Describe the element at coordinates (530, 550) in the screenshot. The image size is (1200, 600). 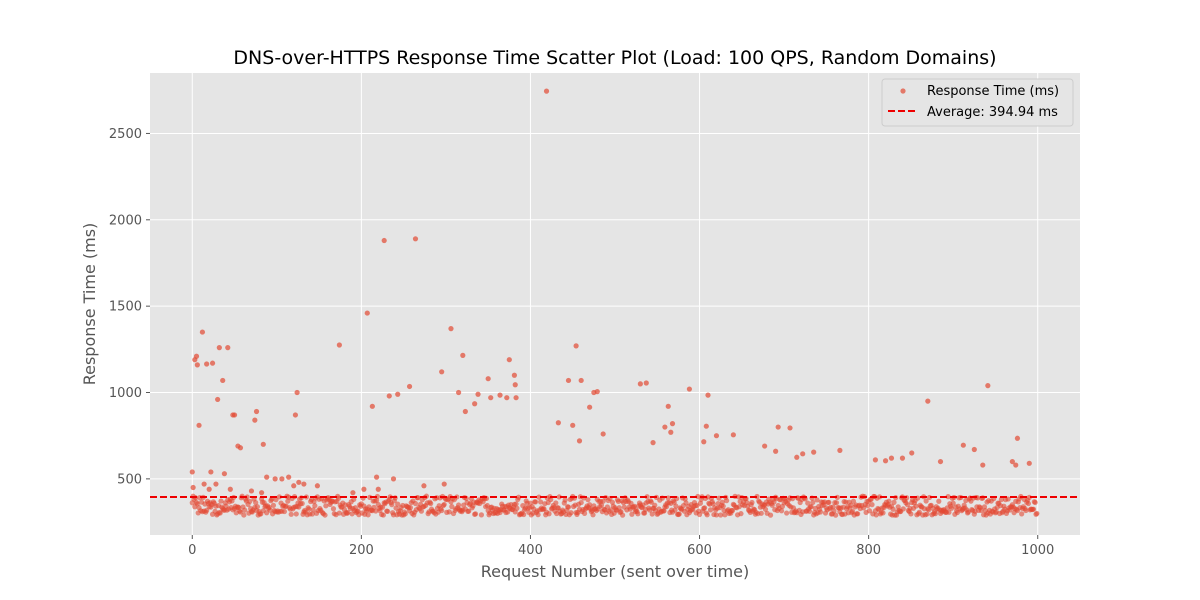
I see `x-tick-label: 400` at that location.